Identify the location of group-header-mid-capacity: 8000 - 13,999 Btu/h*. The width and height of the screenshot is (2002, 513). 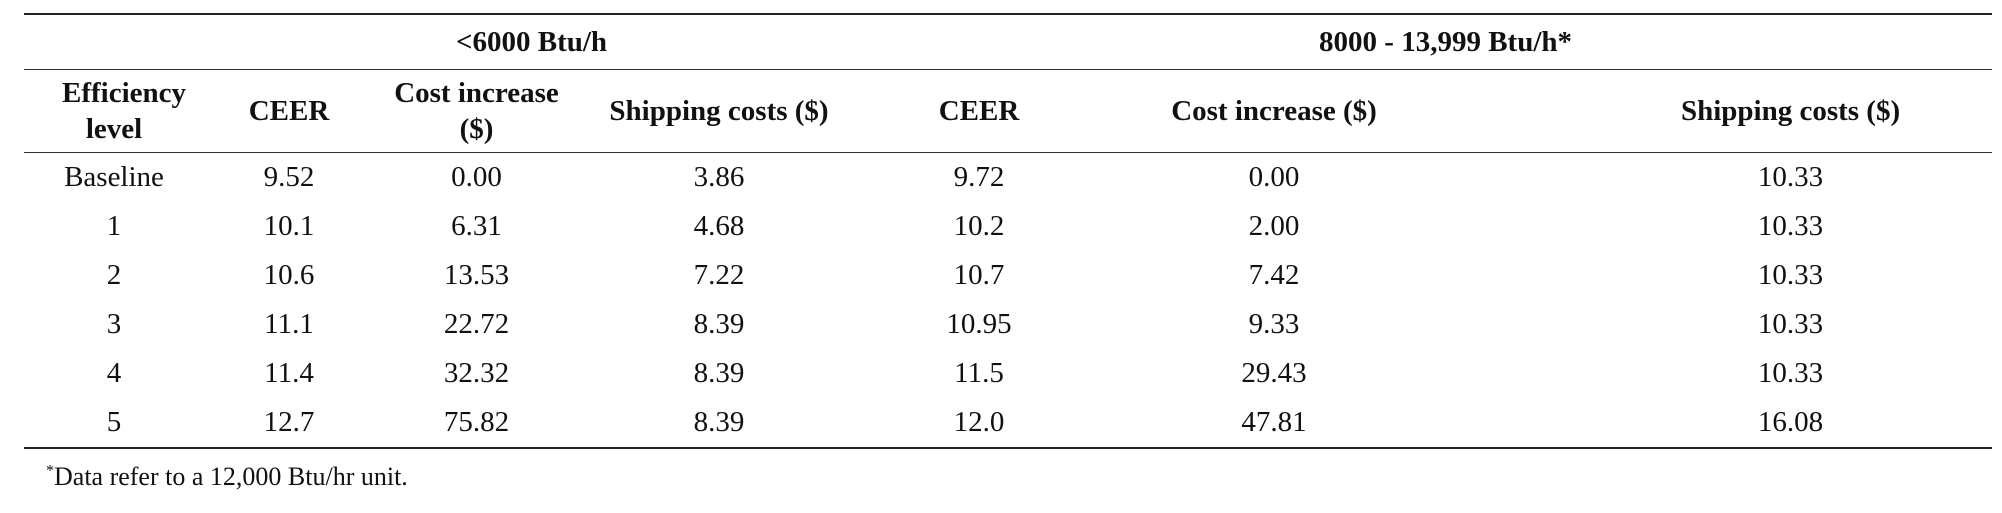
(1426, 41).